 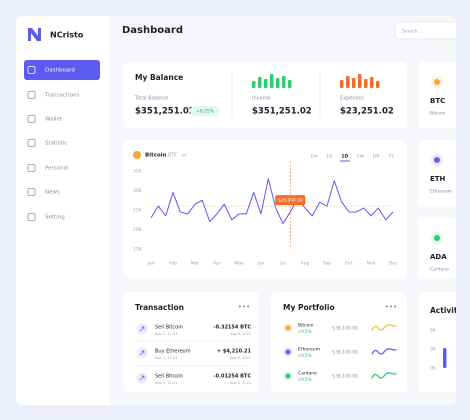 I want to click on total-value: $351,251.02, so click(x=165, y=112).